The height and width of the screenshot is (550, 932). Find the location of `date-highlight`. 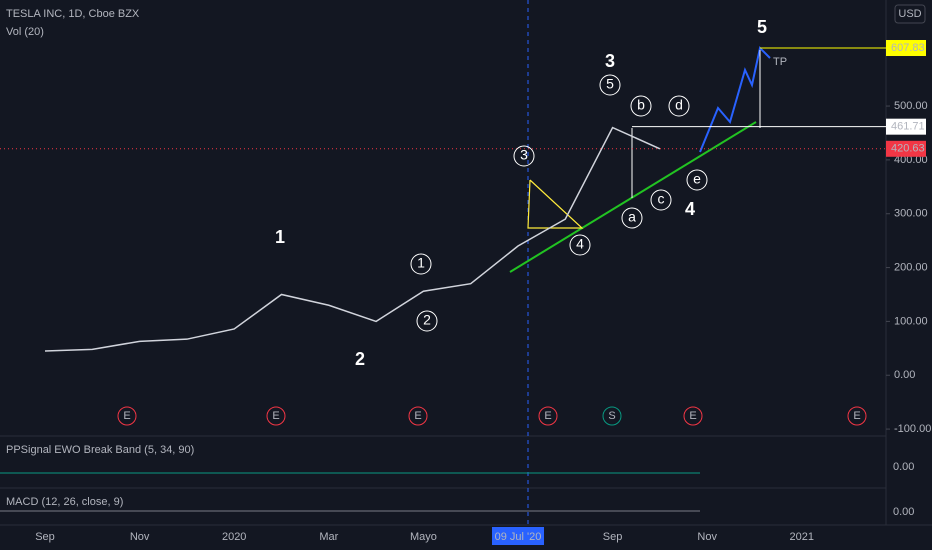

date-highlight is located at coordinates (518, 536).